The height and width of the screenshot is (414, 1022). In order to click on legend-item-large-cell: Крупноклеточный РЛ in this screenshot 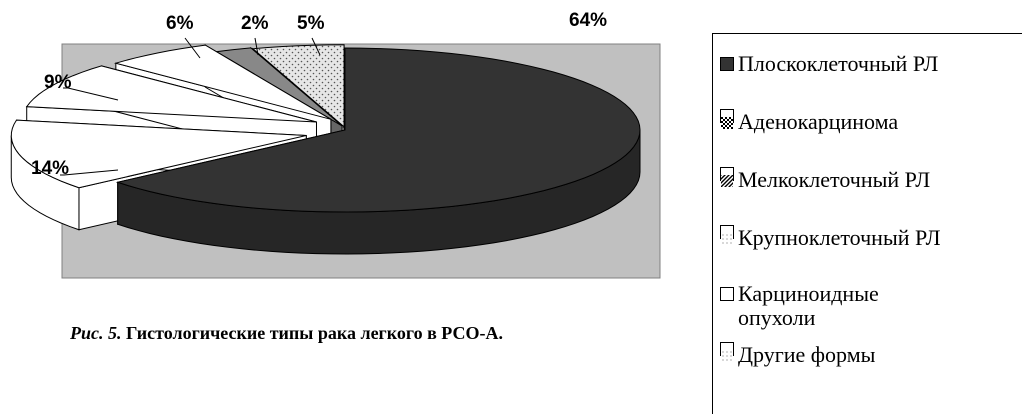, I will do `click(867, 237)`.